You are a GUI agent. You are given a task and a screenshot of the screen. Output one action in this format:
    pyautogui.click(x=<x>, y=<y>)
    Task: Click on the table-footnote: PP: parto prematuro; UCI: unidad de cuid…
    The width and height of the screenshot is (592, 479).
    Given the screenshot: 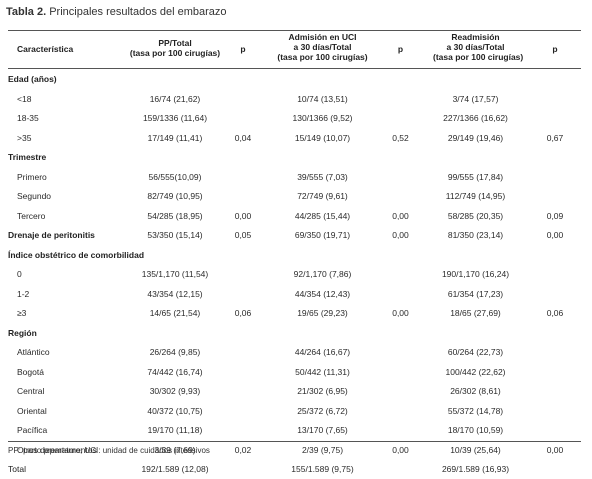 What is the action you would take?
    pyautogui.click(x=109, y=450)
    